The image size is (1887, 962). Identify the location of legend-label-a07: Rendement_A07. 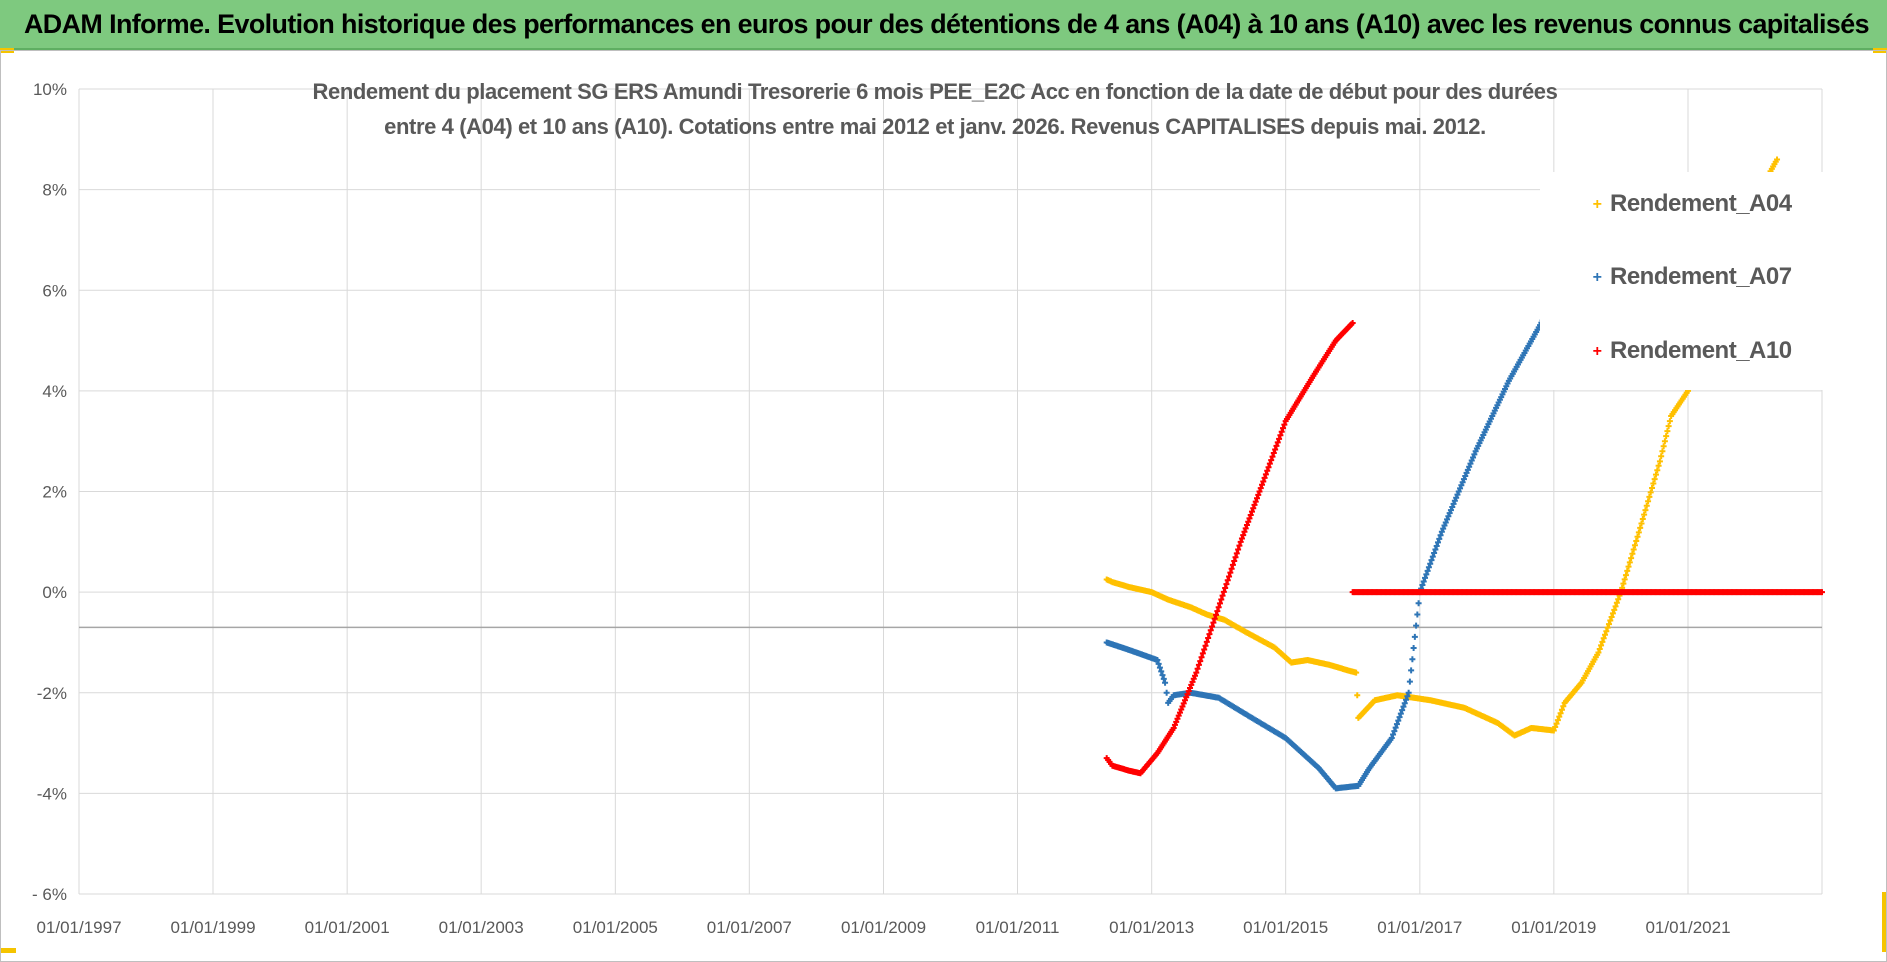
(1701, 276).